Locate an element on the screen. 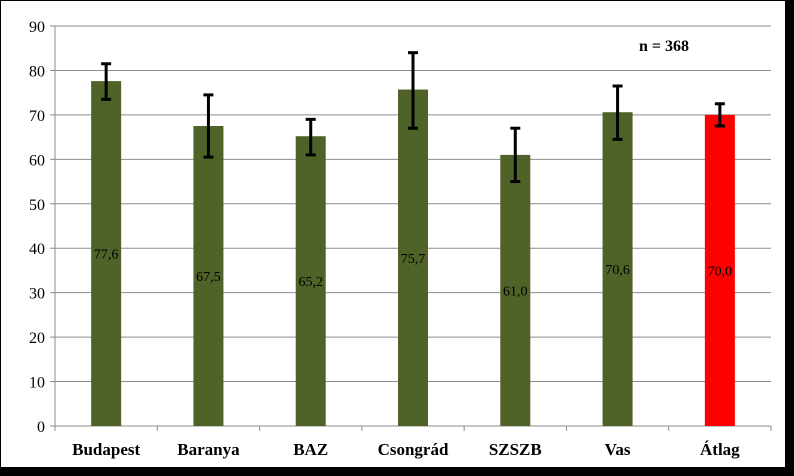 This screenshot has width=794, height=476. y-tick-label: 50 is located at coordinates (37, 205).